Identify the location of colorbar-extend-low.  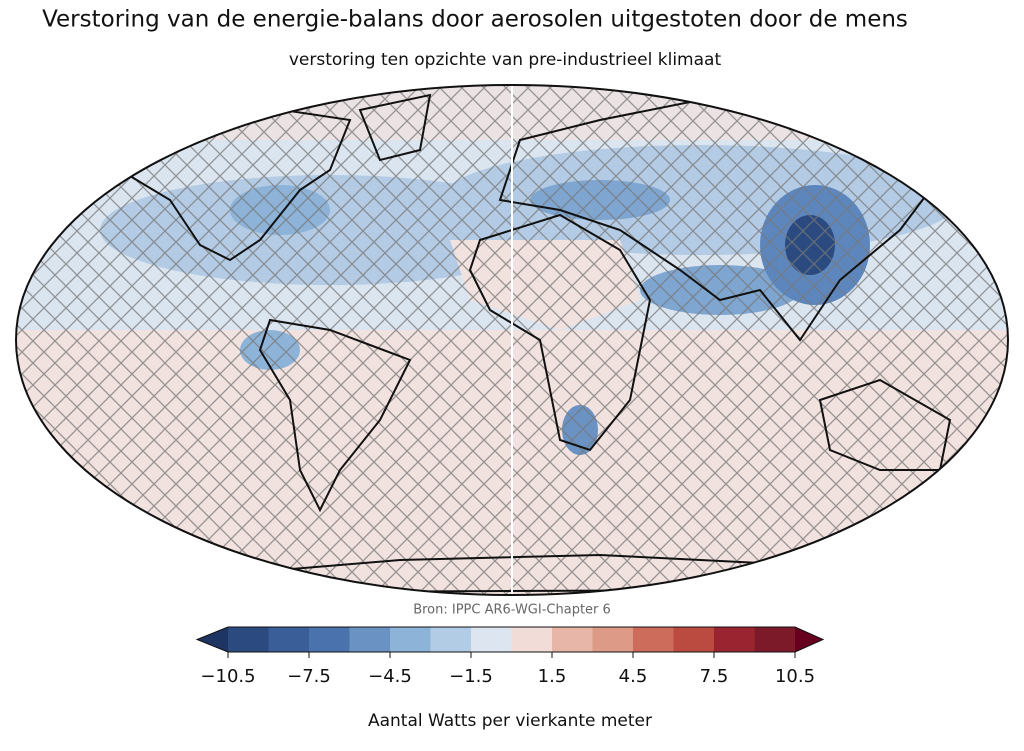
(212, 639).